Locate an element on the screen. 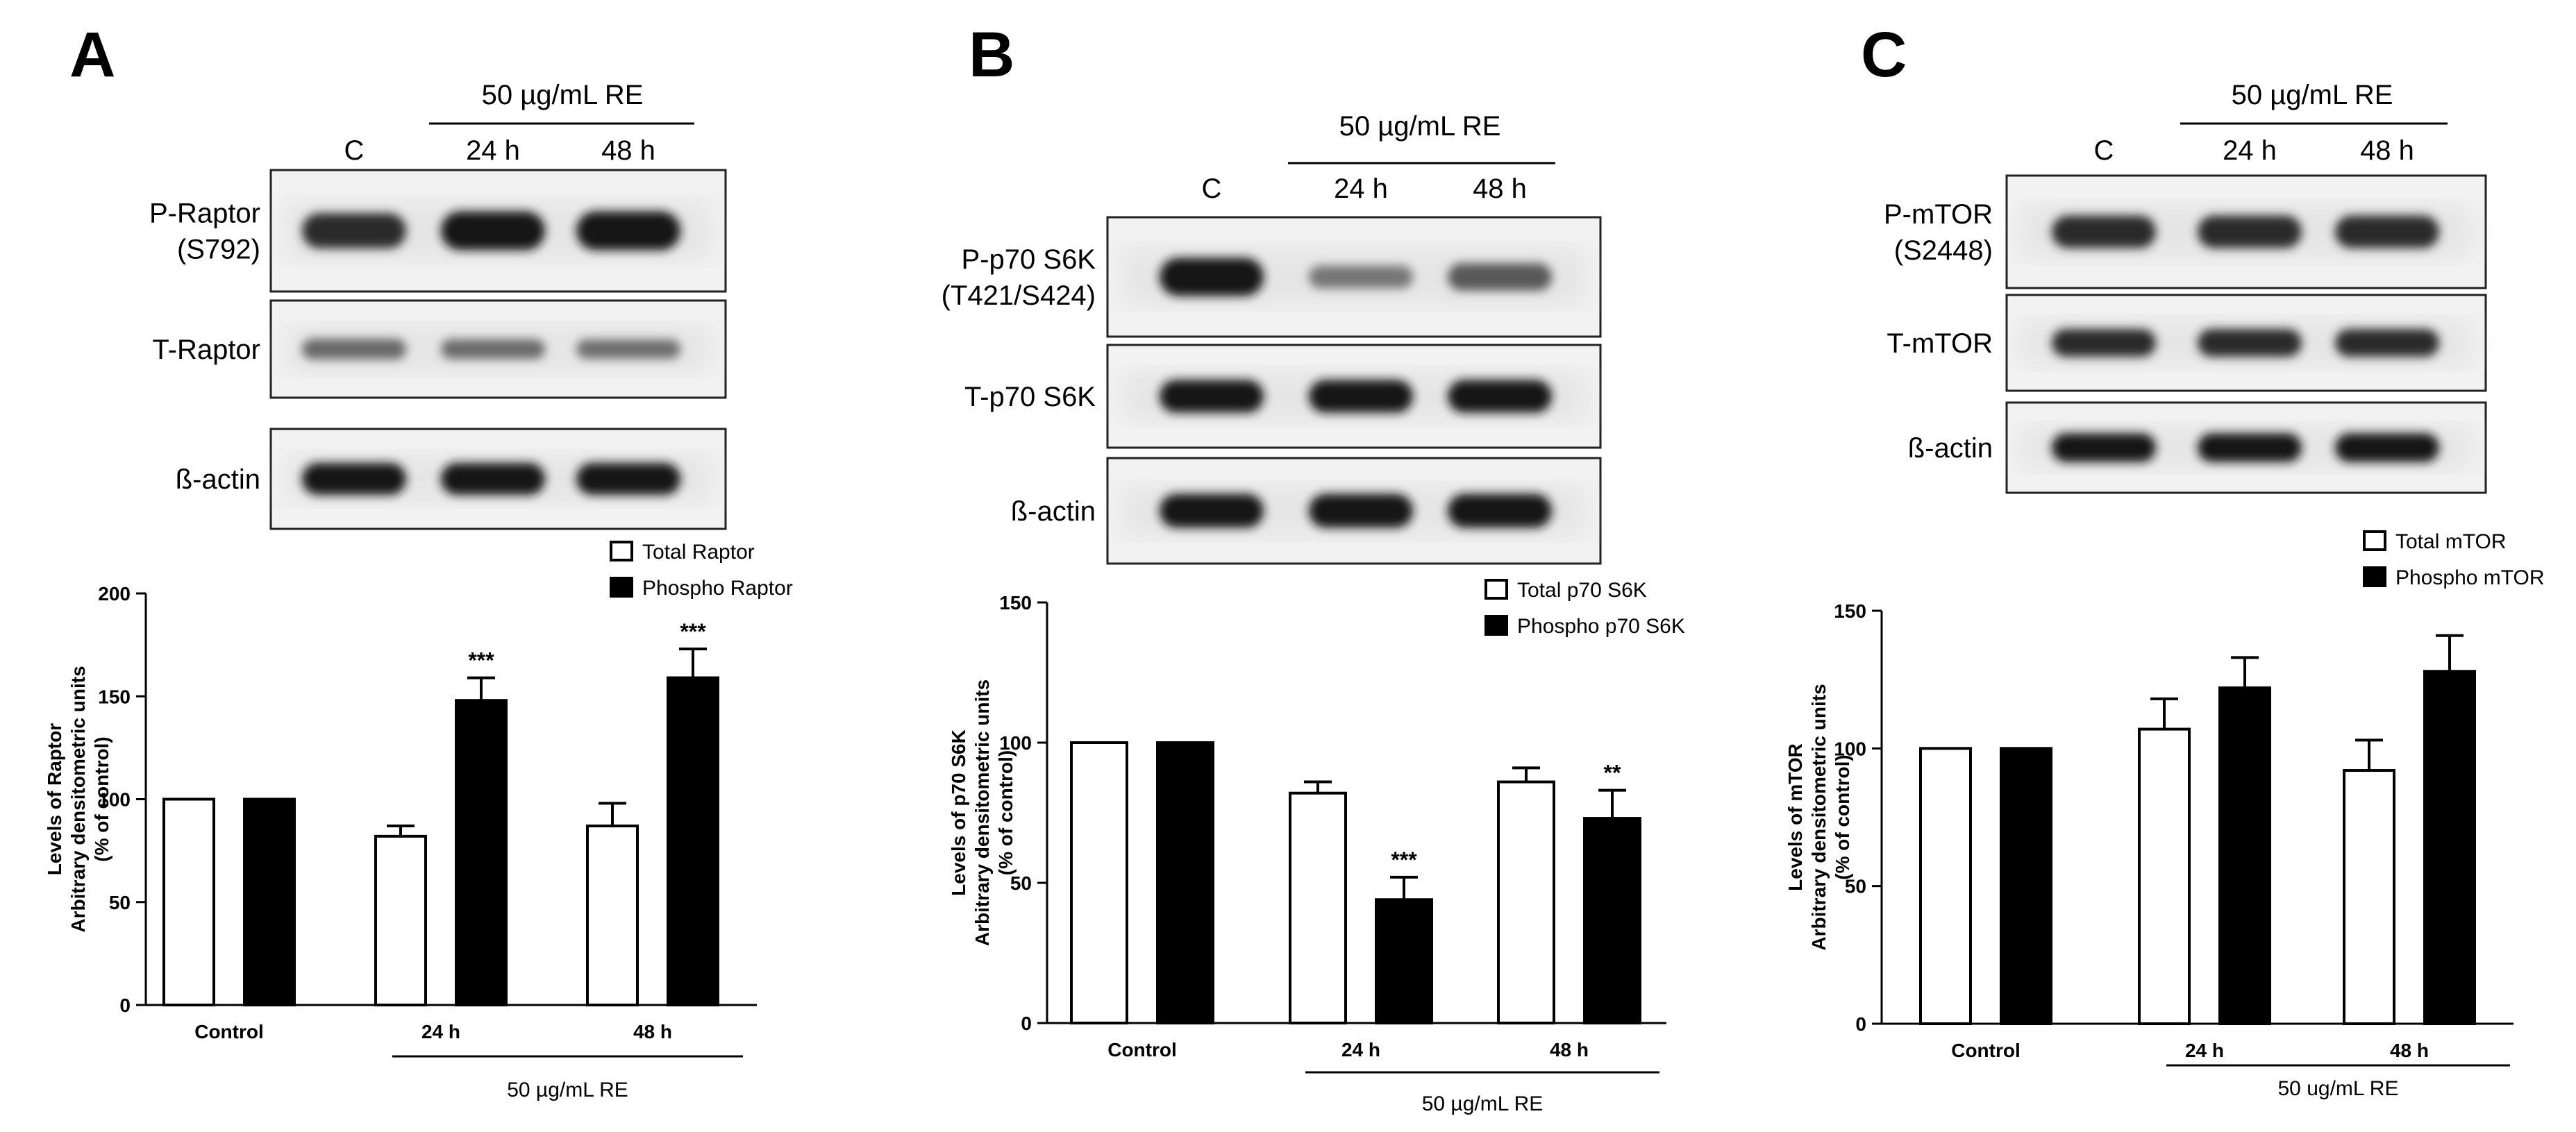 The image size is (2576, 1132). legend-label: Phospho mTOR is located at coordinates (2470, 577).